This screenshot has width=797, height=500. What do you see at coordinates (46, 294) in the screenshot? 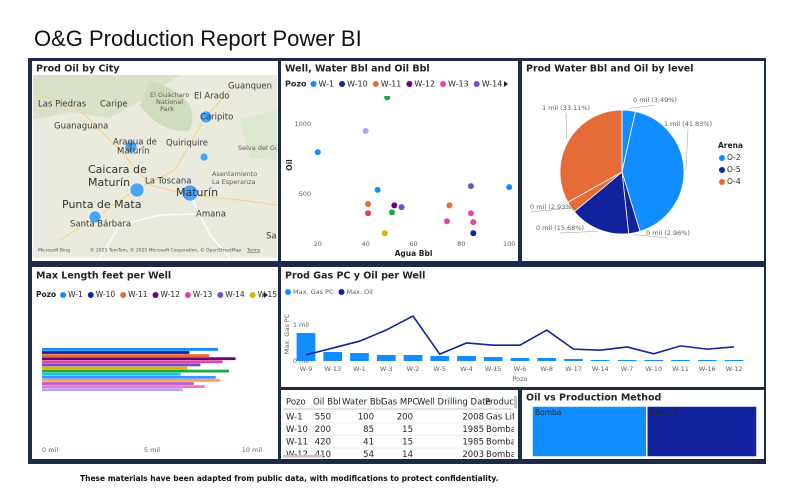
I see `legend-title: Pozo` at bounding box center [46, 294].